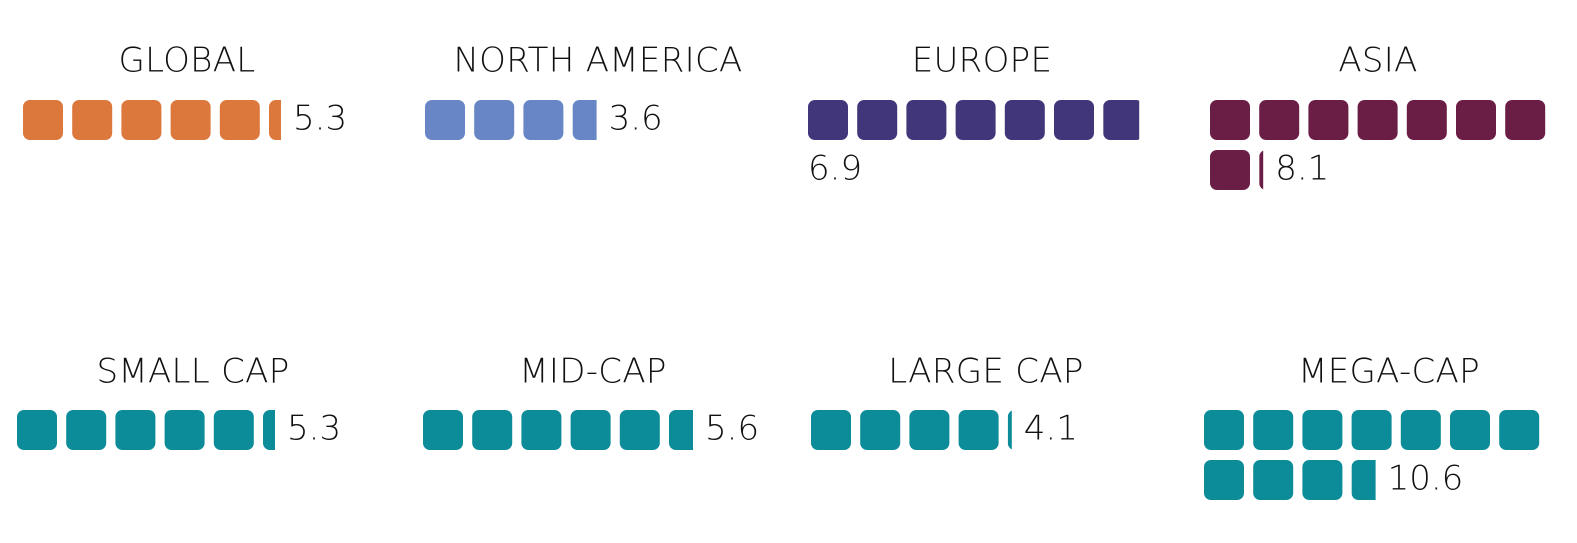  What do you see at coordinates (179, 401) in the screenshot?
I see `panel-small-cap: SMALL CAP 5.3` at bounding box center [179, 401].